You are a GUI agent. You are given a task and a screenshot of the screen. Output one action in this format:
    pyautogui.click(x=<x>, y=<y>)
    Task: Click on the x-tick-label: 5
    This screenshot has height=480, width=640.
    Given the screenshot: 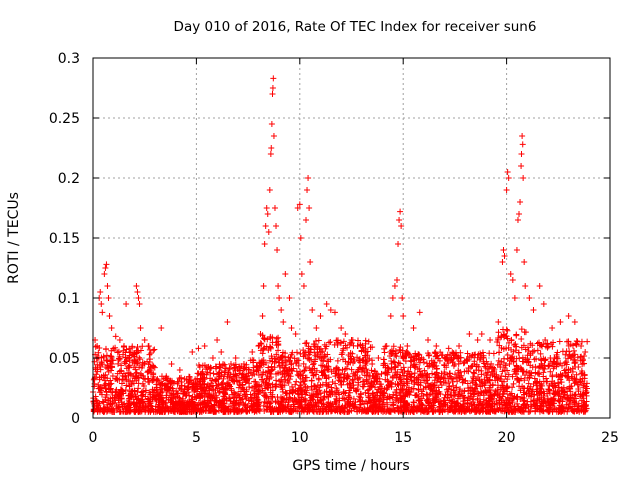 What is the action you would take?
    pyautogui.click(x=196, y=438)
    